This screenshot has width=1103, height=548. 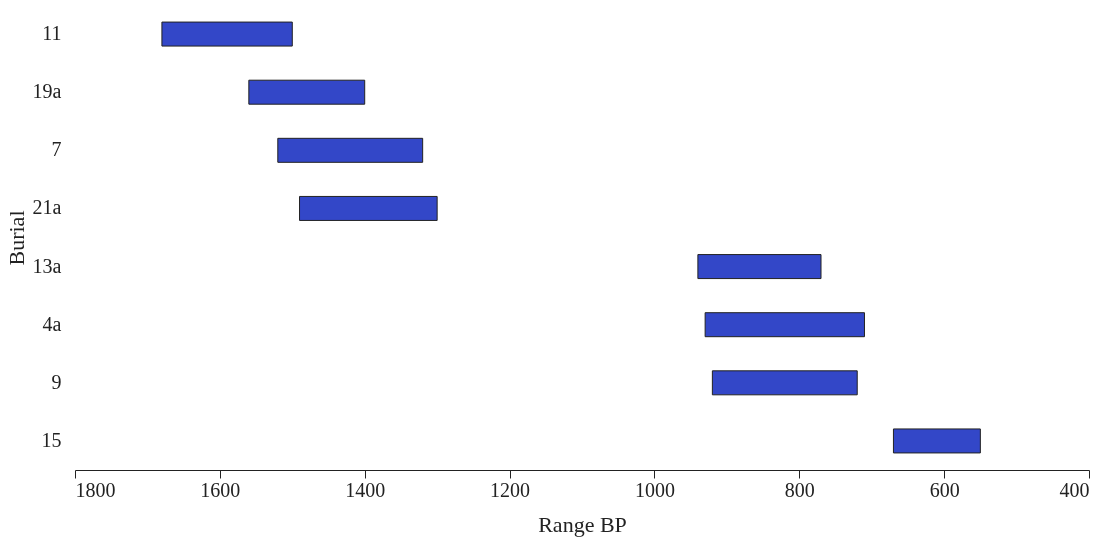 I want to click on y-axis-title: Burial, so click(x=16, y=238).